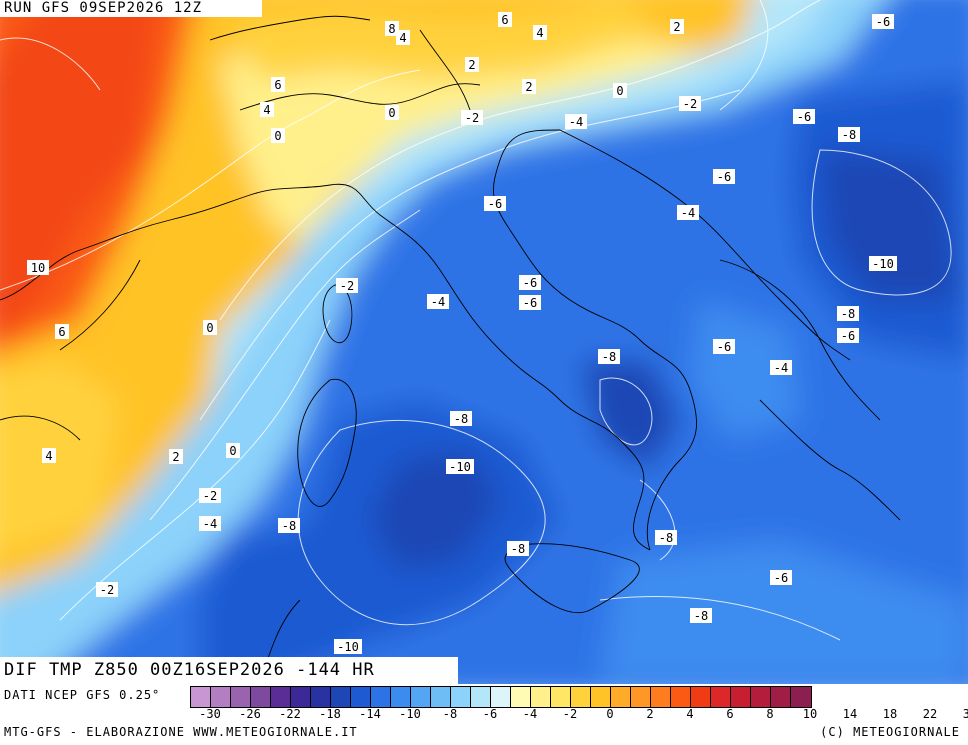 This screenshot has height=745, width=968. Describe the element at coordinates (770, 714) in the screenshot. I see `color-scale-tick: 8` at that location.